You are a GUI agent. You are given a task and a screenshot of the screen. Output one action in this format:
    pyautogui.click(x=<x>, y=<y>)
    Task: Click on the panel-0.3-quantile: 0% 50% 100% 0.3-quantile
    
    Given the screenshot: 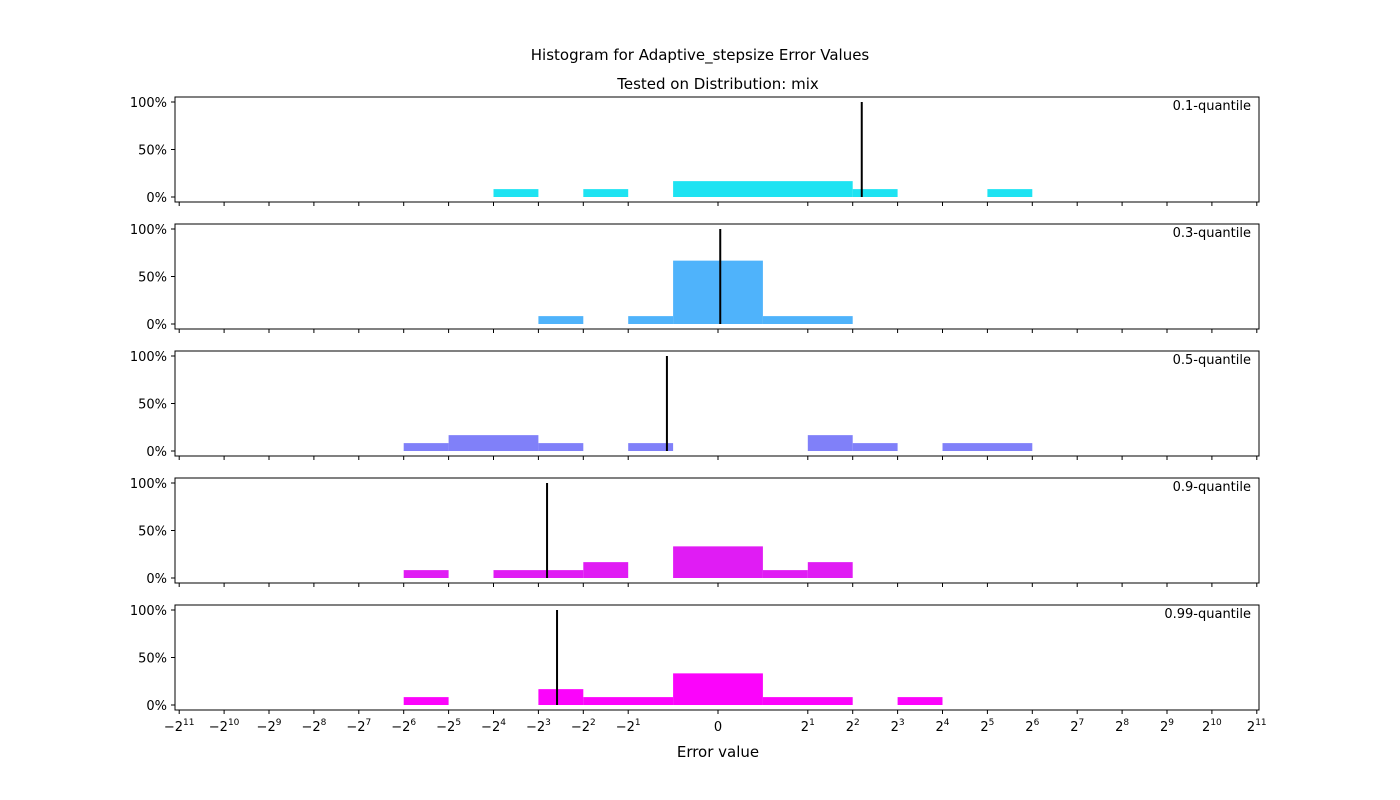 What is the action you would take?
    pyautogui.click(x=695, y=278)
    